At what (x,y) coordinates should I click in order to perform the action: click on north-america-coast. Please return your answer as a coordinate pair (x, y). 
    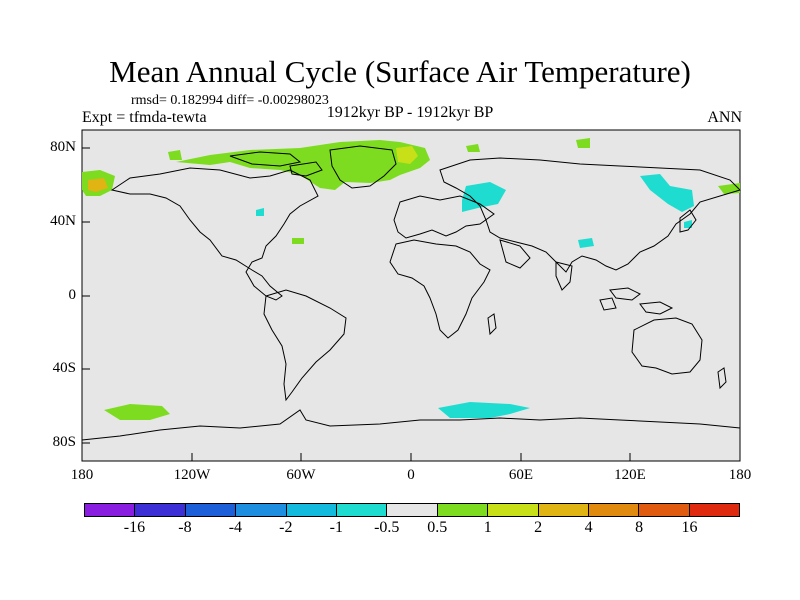
    Looking at the image, I should click on (214, 234).